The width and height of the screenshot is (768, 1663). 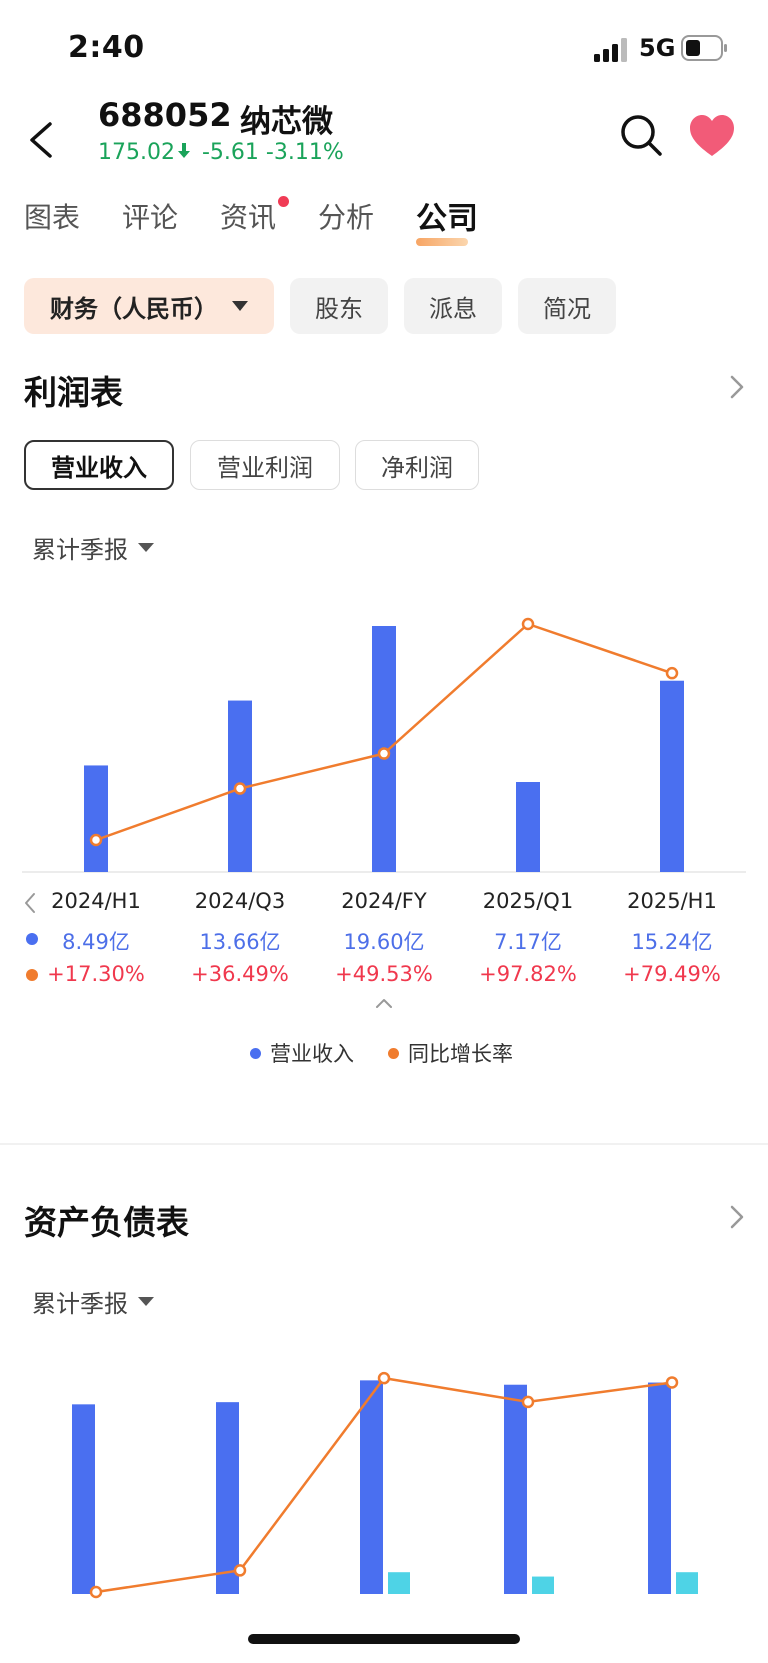 I want to click on active-tab-indicator, so click(x=442, y=242).